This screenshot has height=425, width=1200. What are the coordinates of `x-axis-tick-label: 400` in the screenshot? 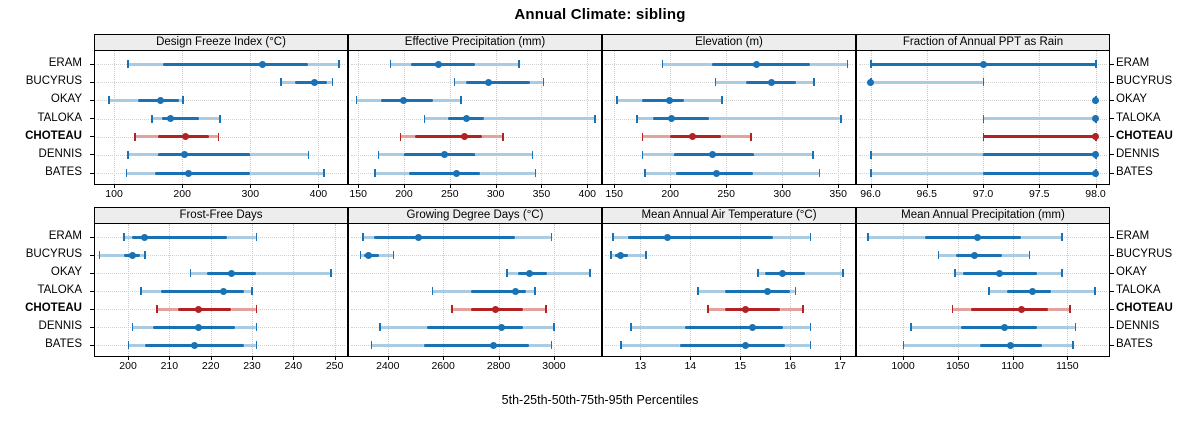 It's located at (587, 194).